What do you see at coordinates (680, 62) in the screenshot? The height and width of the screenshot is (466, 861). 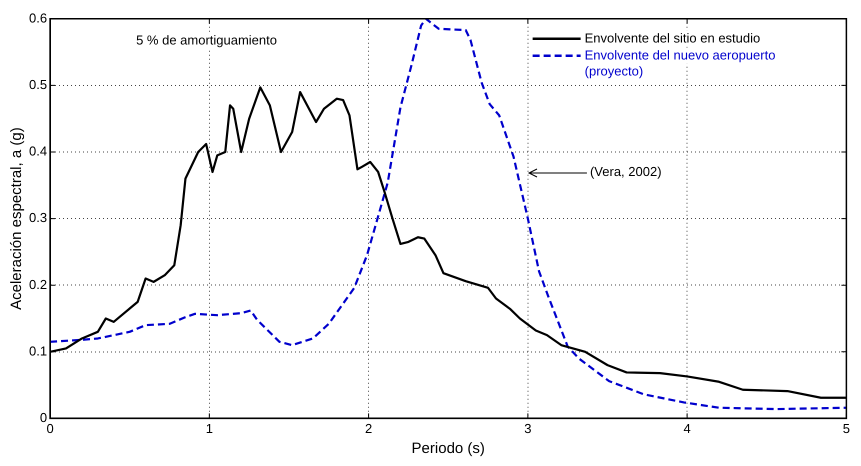 I see `legend-label: Envolvente del nuevo aeropuerto (proyecto)` at bounding box center [680, 62].